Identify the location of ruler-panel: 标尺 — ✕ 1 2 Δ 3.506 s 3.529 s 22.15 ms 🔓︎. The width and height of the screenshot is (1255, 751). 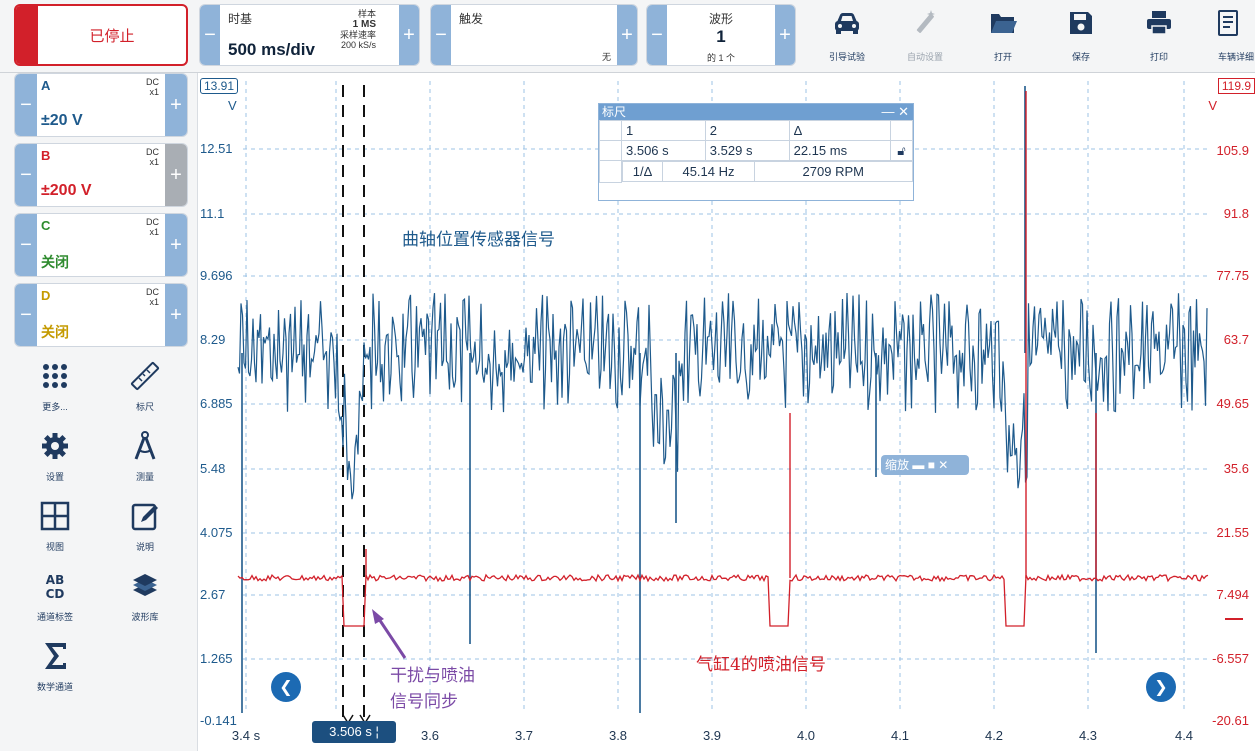
(756, 152).